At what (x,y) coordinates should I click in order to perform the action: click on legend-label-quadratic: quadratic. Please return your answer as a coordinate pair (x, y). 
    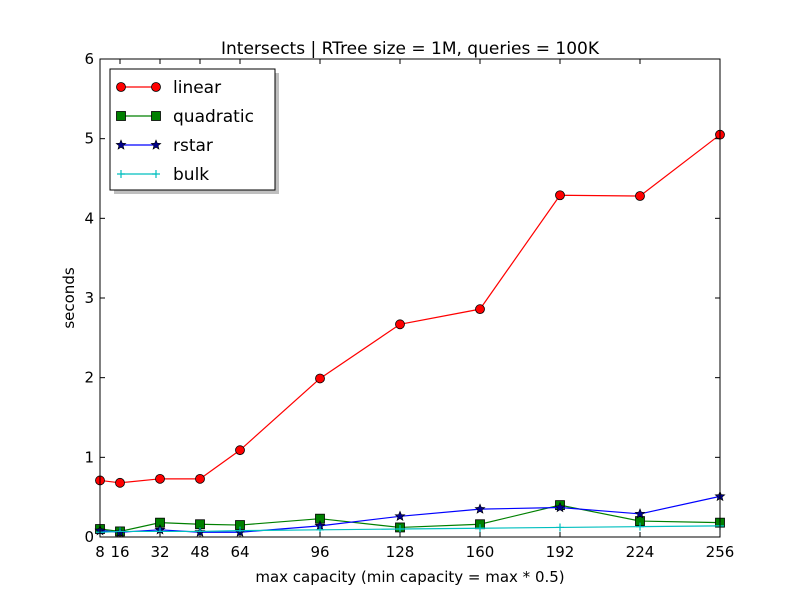
    Looking at the image, I should click on (213, 117).